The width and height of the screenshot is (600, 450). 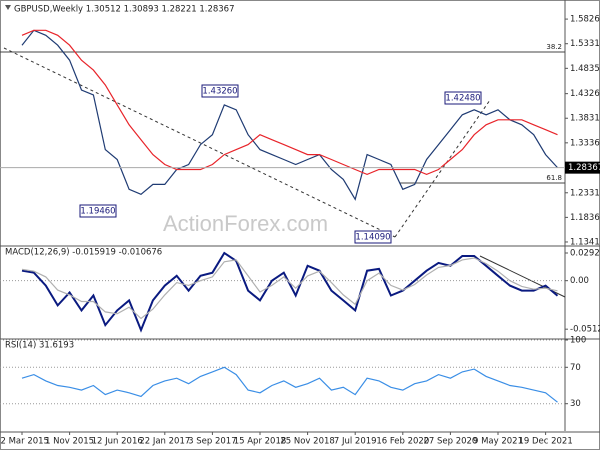 What do you see at coordinates (575, 368) in the screenshot?
I see `y-tick-label: 70` at bounding box center [575, 368].